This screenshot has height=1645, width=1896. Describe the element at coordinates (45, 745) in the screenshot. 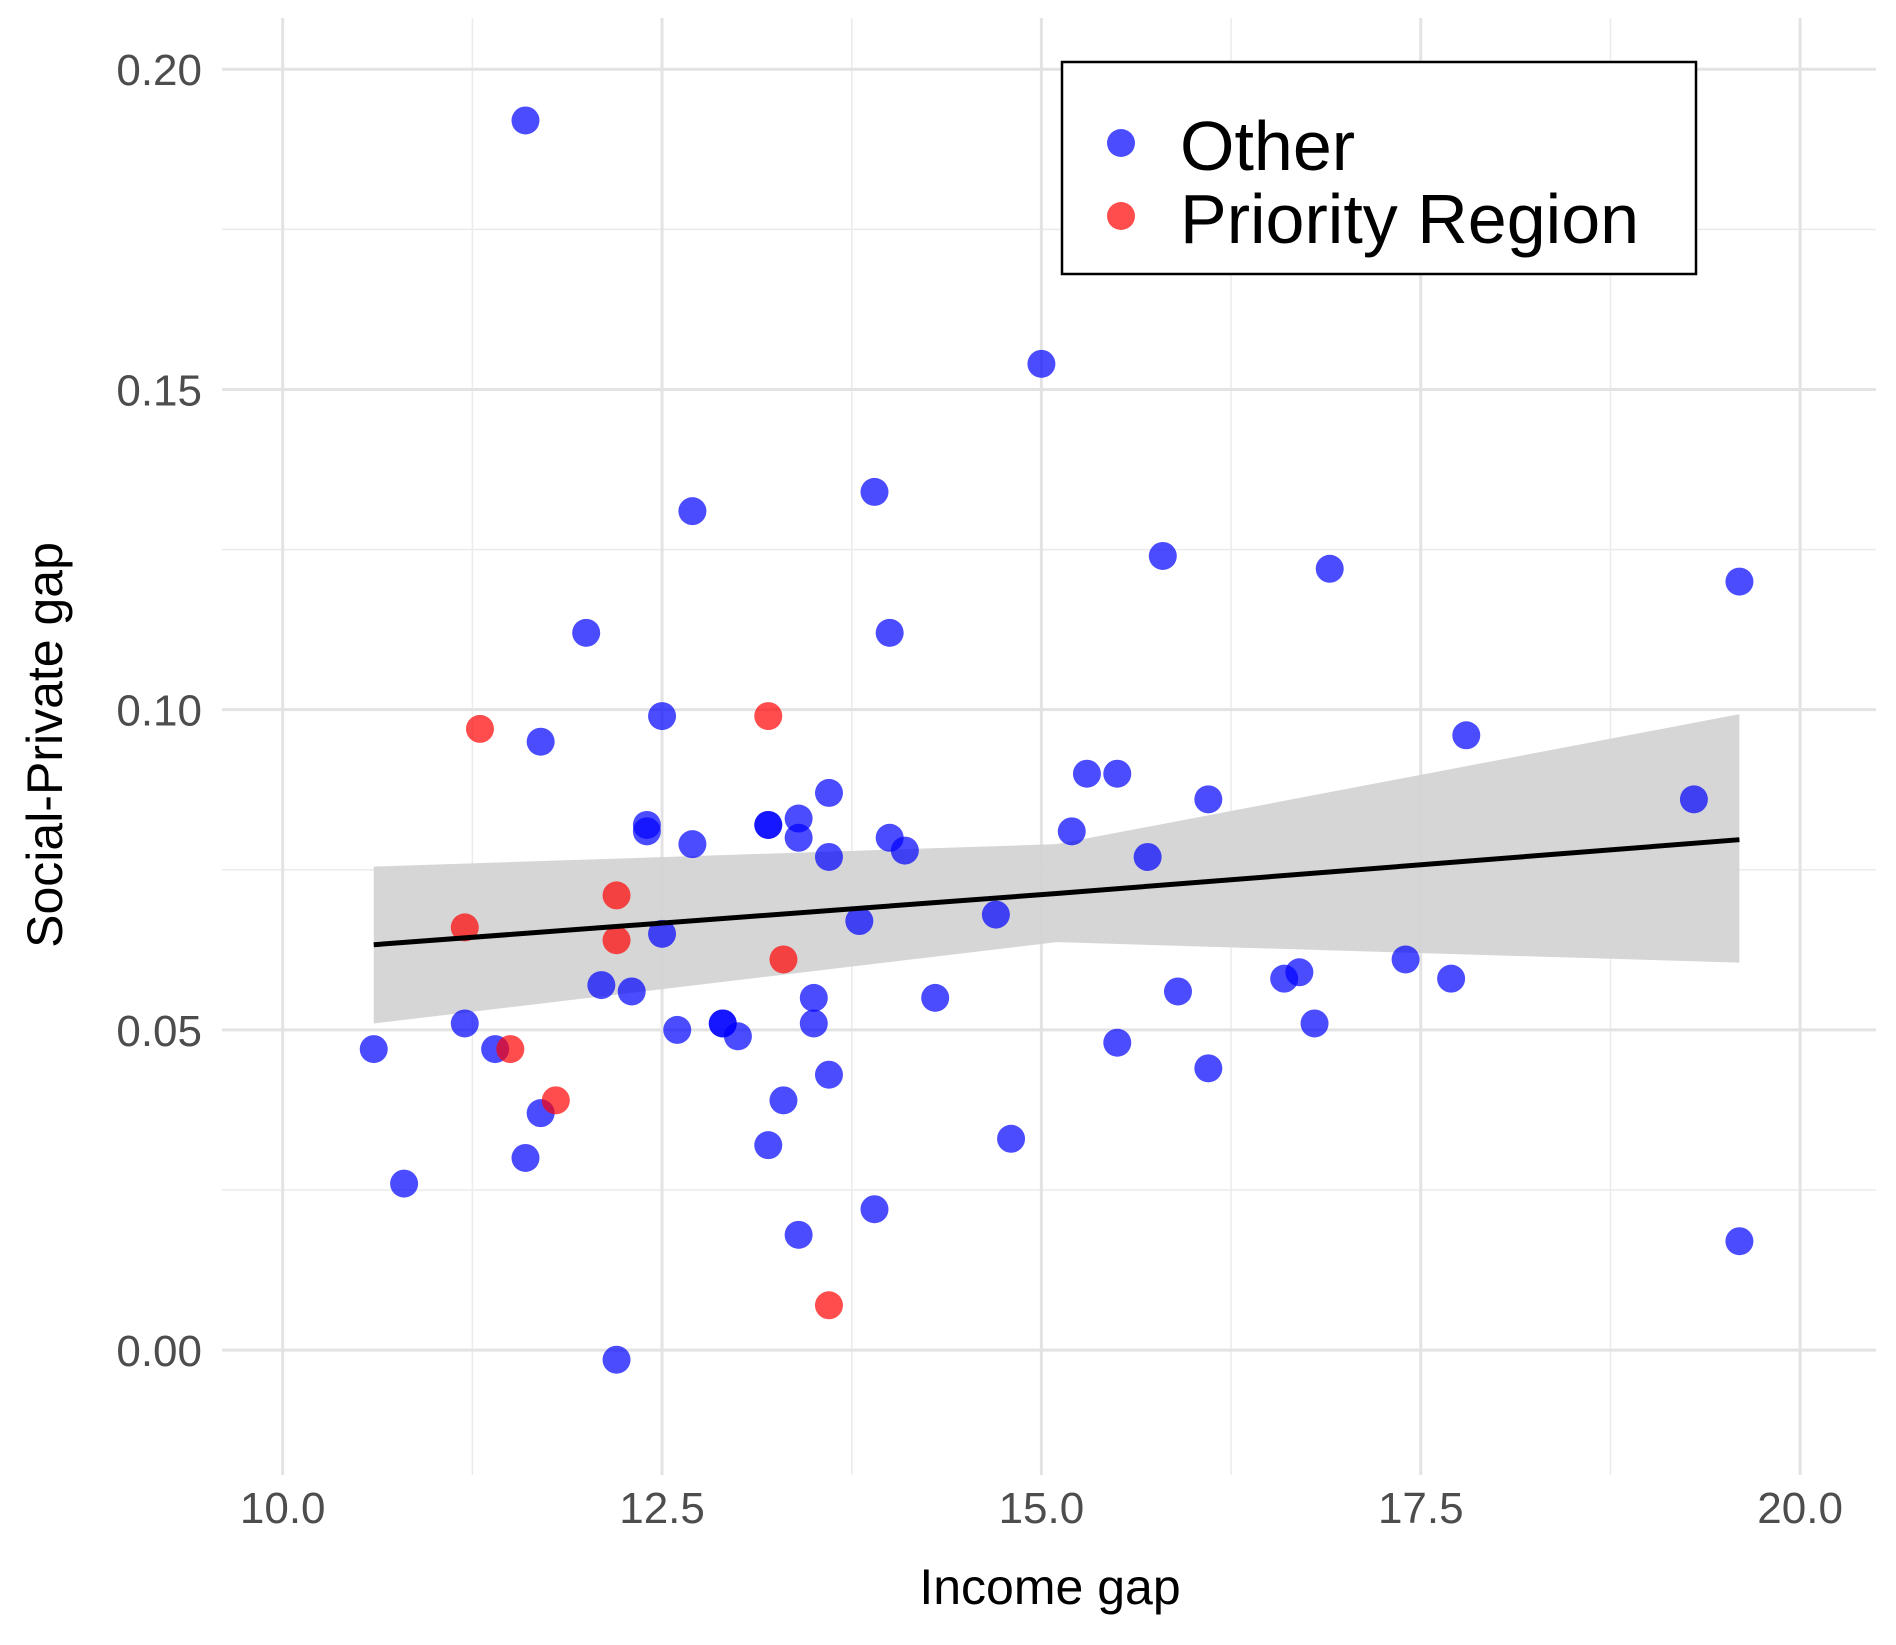

I see `y-axis-title: Social-Private gap` at that location.